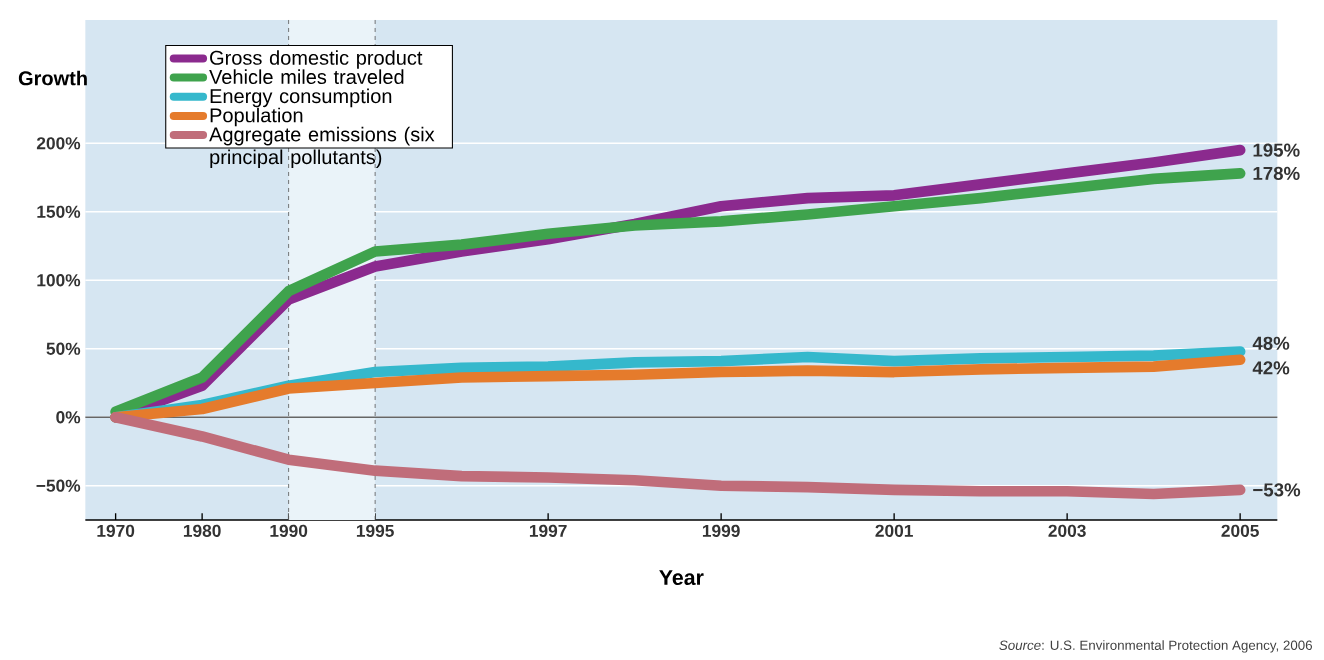 The image size is (1324, 660). What do you see at coordinates (894, 530) in the screenshot?
I see `x-tick-label: 2001` at bounding box center [894, 530].